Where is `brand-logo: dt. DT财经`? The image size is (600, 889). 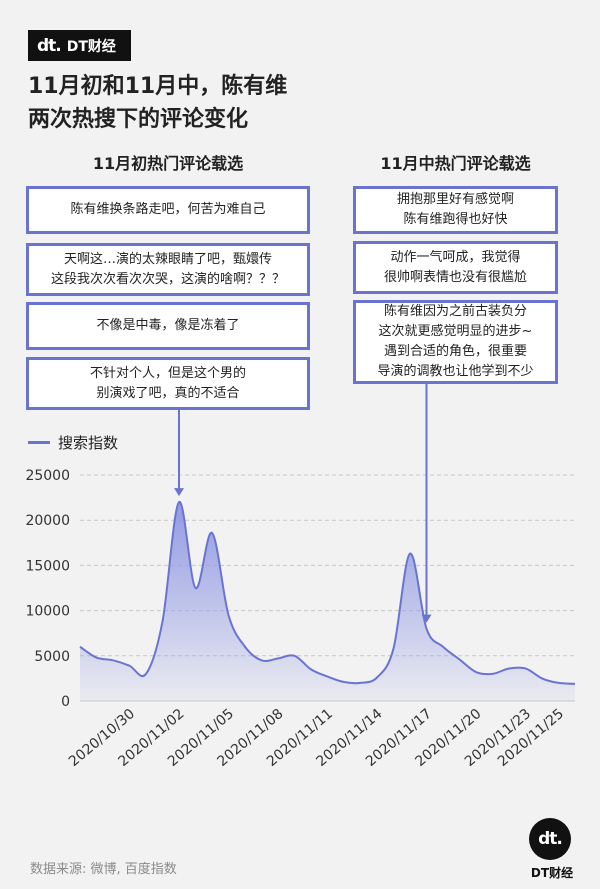
brand-logo: dt. DT财经 is located at coordinates (79, 45).